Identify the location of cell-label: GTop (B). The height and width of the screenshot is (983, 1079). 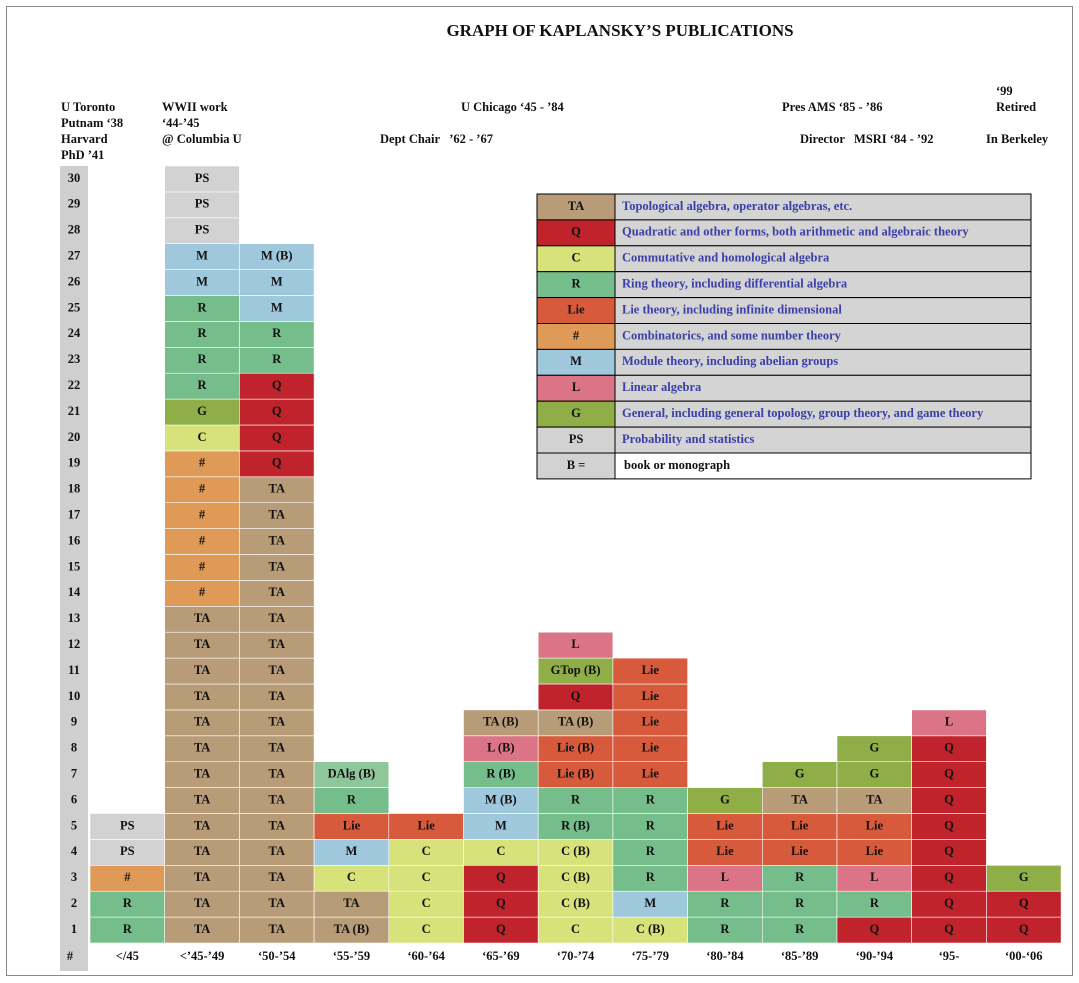
(576, 670).